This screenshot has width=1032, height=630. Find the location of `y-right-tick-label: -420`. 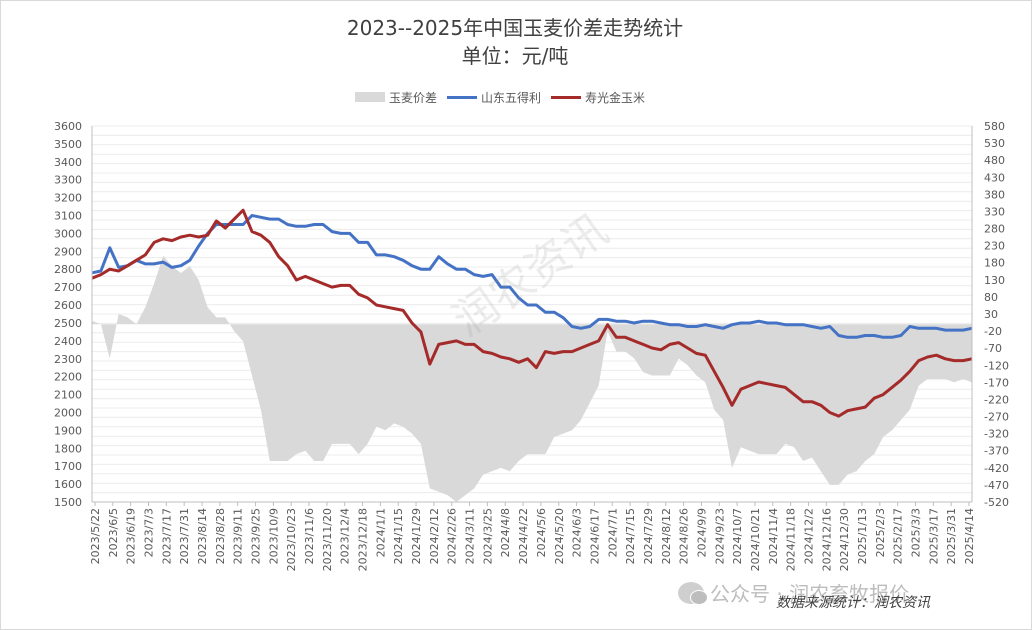

y-right-tick-label: -420 is located at coordinates (996, 468).